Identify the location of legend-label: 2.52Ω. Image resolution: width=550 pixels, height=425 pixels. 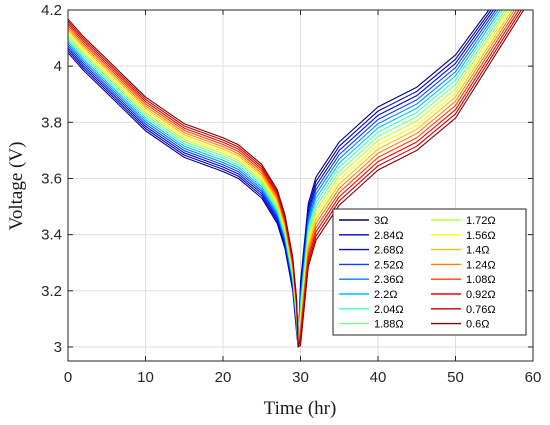
(389, 265).